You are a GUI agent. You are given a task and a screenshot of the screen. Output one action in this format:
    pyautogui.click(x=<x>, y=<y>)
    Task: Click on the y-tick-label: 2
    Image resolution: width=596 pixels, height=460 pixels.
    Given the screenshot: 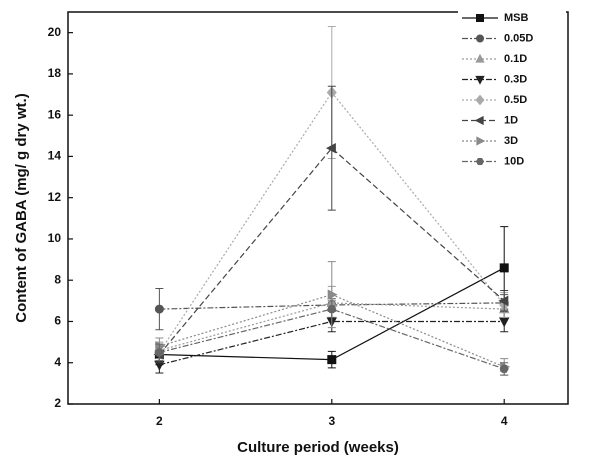 What is the action you would take?
    pyautogui.click(x=57, y=403)
    